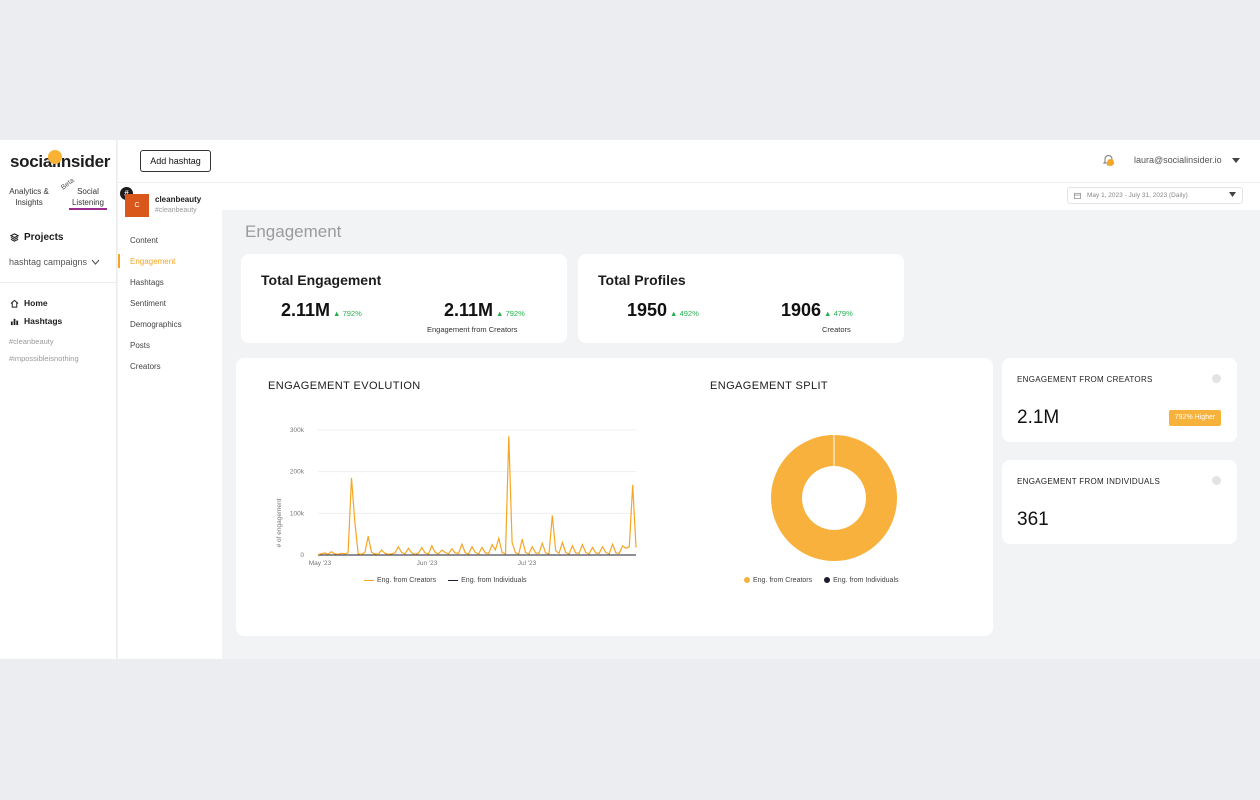 This screenshot has width=1260, height=800. I want to click on top-bar: Add hashtag laura@socialinsider.io, so click(689, 161).